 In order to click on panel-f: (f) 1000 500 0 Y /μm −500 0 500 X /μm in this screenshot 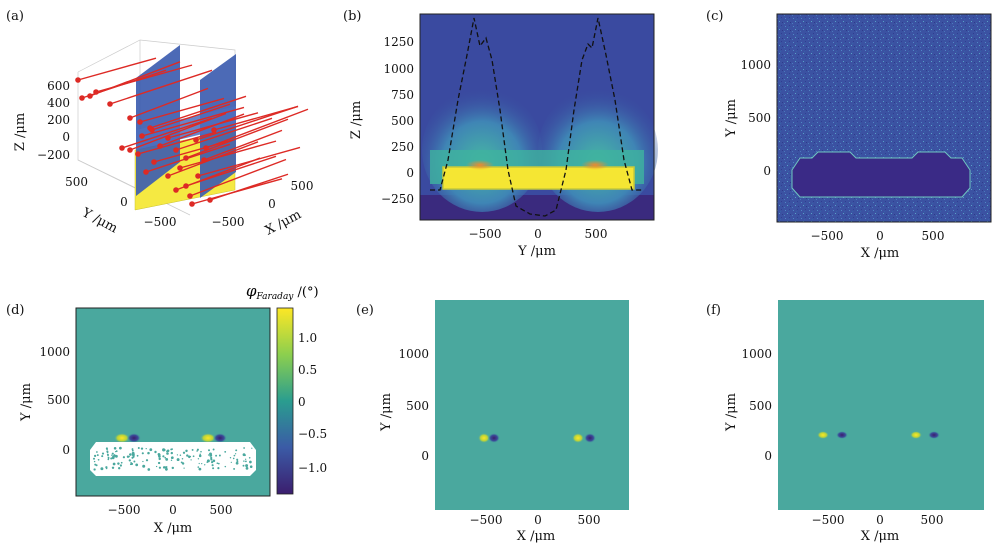, I will do `click(845, 422)`.